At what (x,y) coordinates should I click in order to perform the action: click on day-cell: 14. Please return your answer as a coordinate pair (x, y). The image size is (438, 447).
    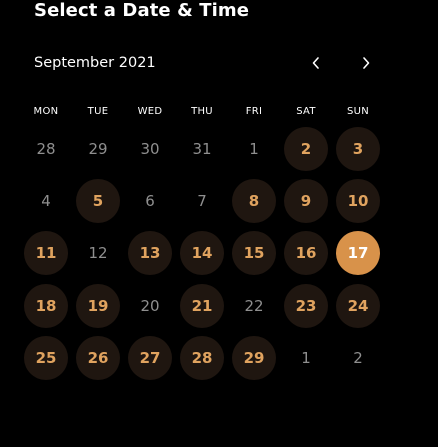
    Looking at the image, I should click on (202, 253).